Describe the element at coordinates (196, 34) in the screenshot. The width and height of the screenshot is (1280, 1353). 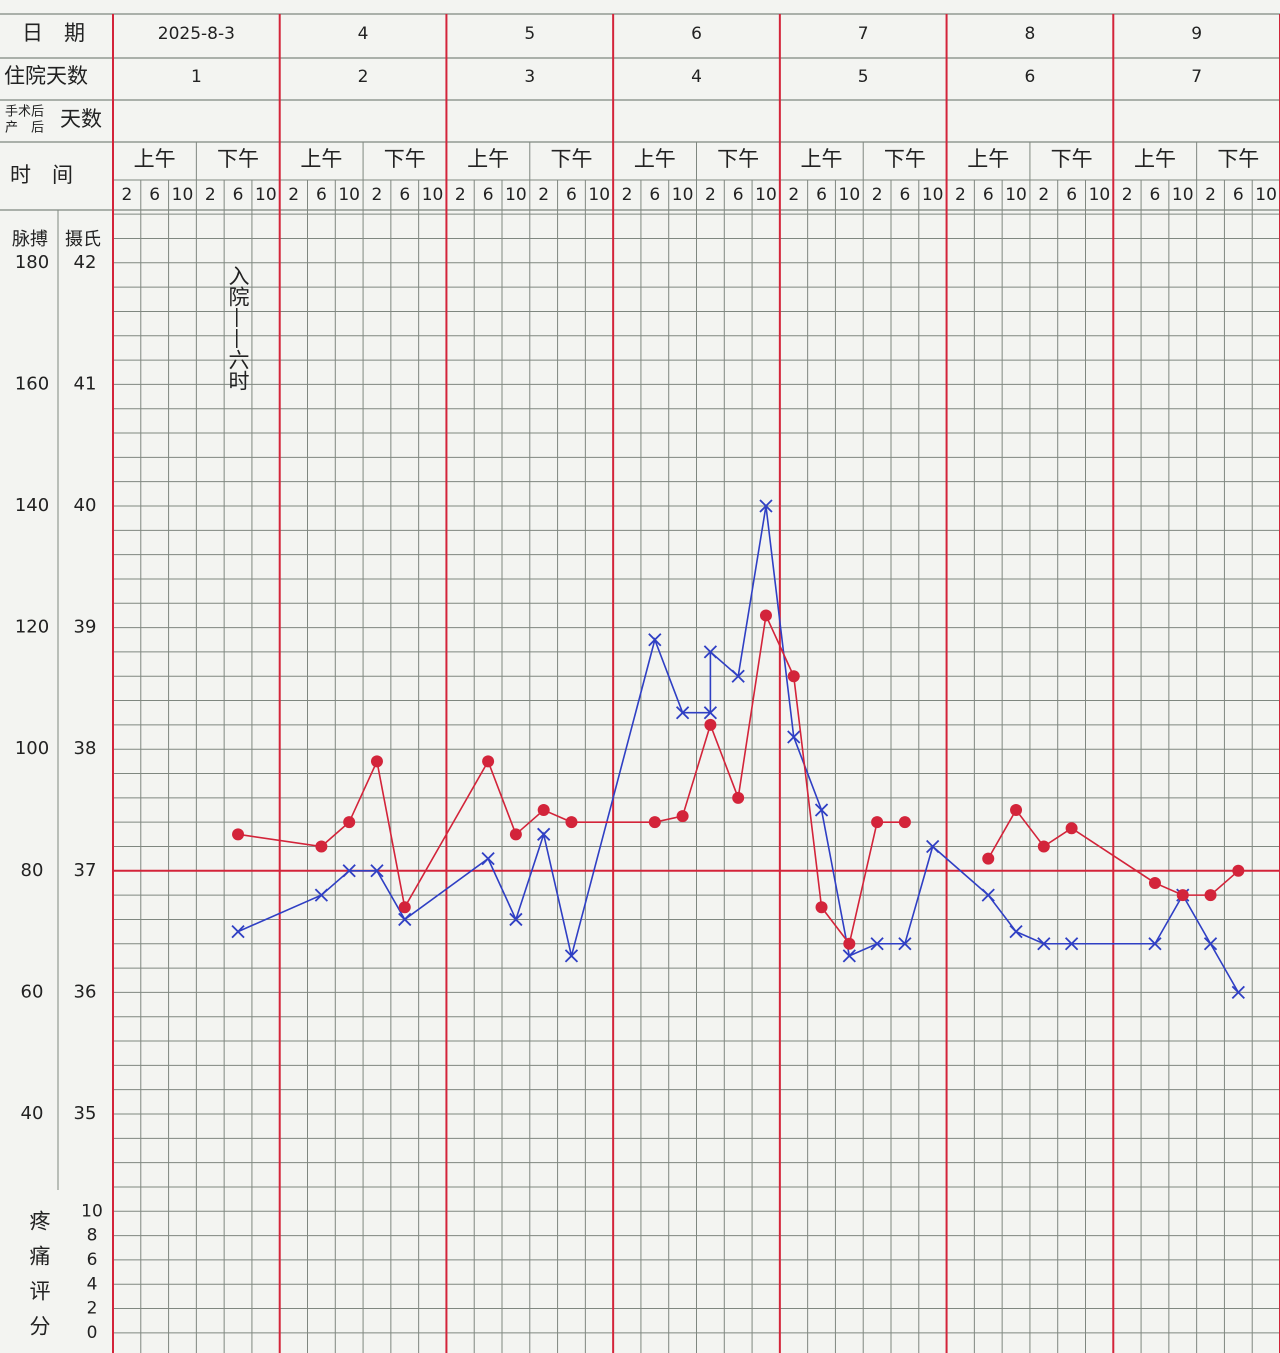
I see `date: 2025-8-3` at that location.